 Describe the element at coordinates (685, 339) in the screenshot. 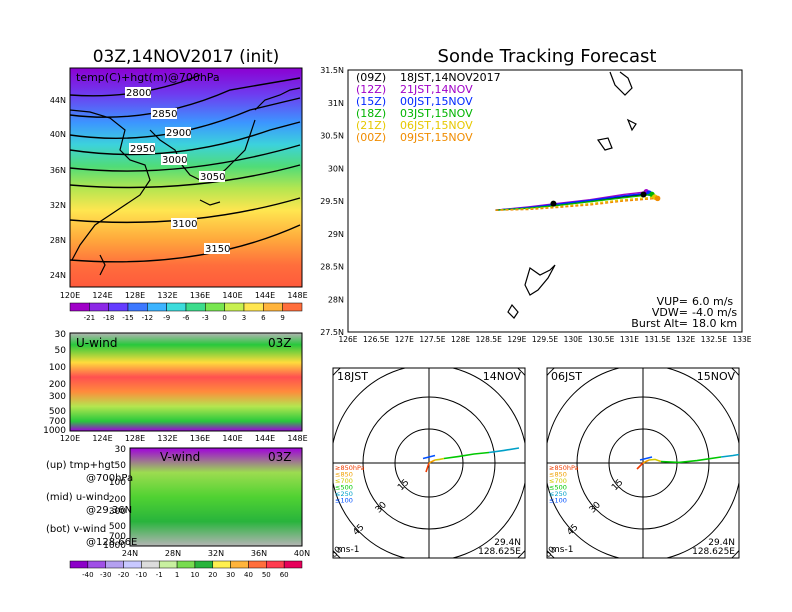

I see `lon-tick: 132E` at that location.